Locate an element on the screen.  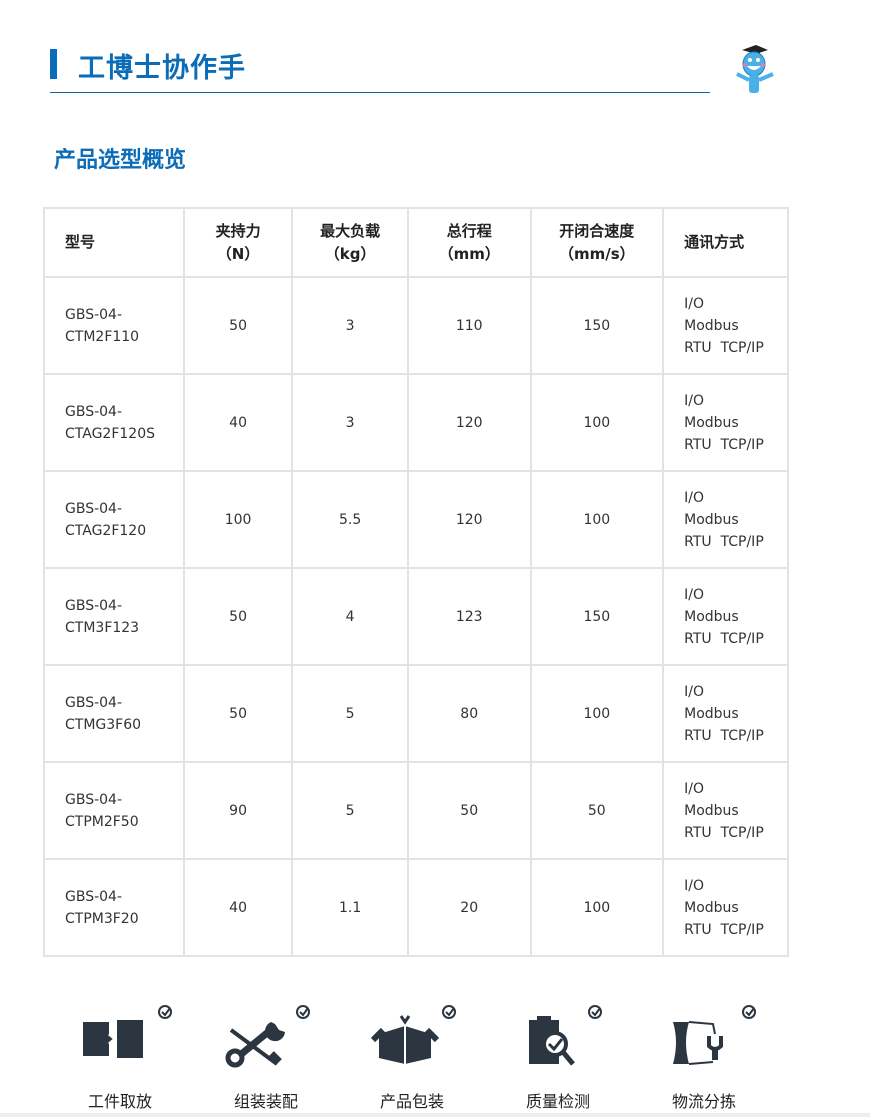
header-text: 夹持力 is located at coordinates (238, 230).